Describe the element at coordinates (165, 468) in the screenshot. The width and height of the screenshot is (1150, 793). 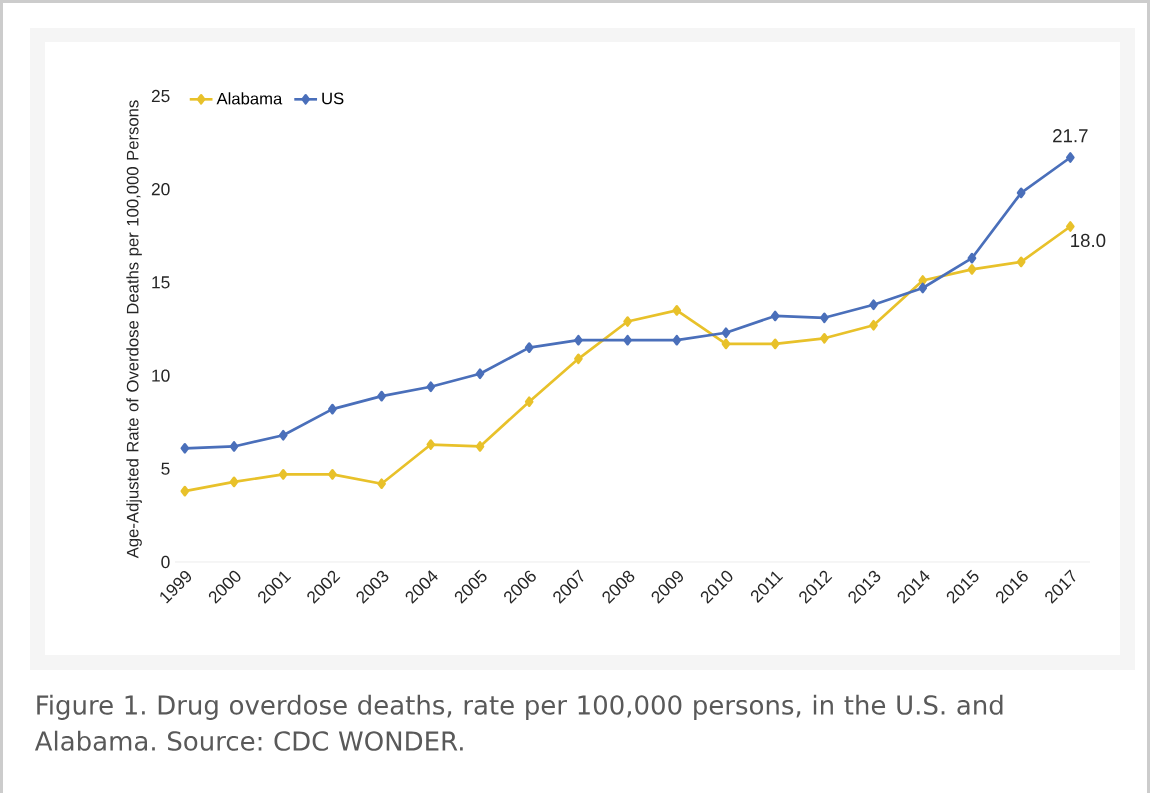
I see `y-tick-label: 5` at that location.